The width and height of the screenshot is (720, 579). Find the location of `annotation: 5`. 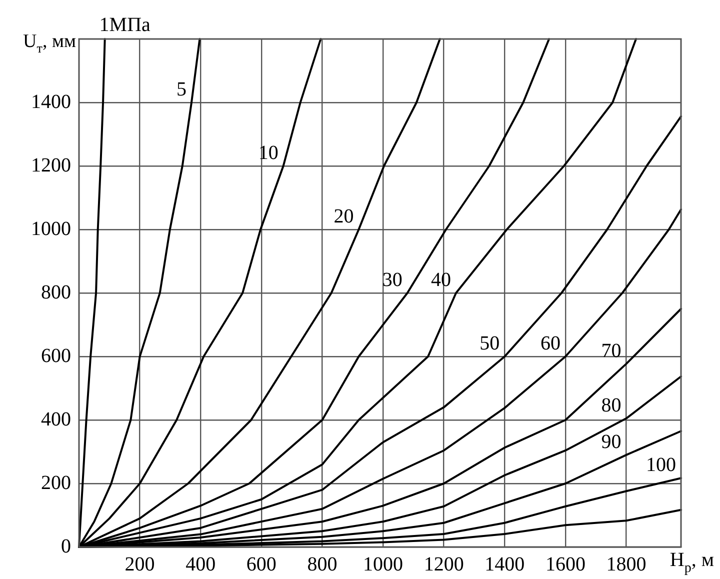

annotation: 5 is located at coordinates (181, 89).